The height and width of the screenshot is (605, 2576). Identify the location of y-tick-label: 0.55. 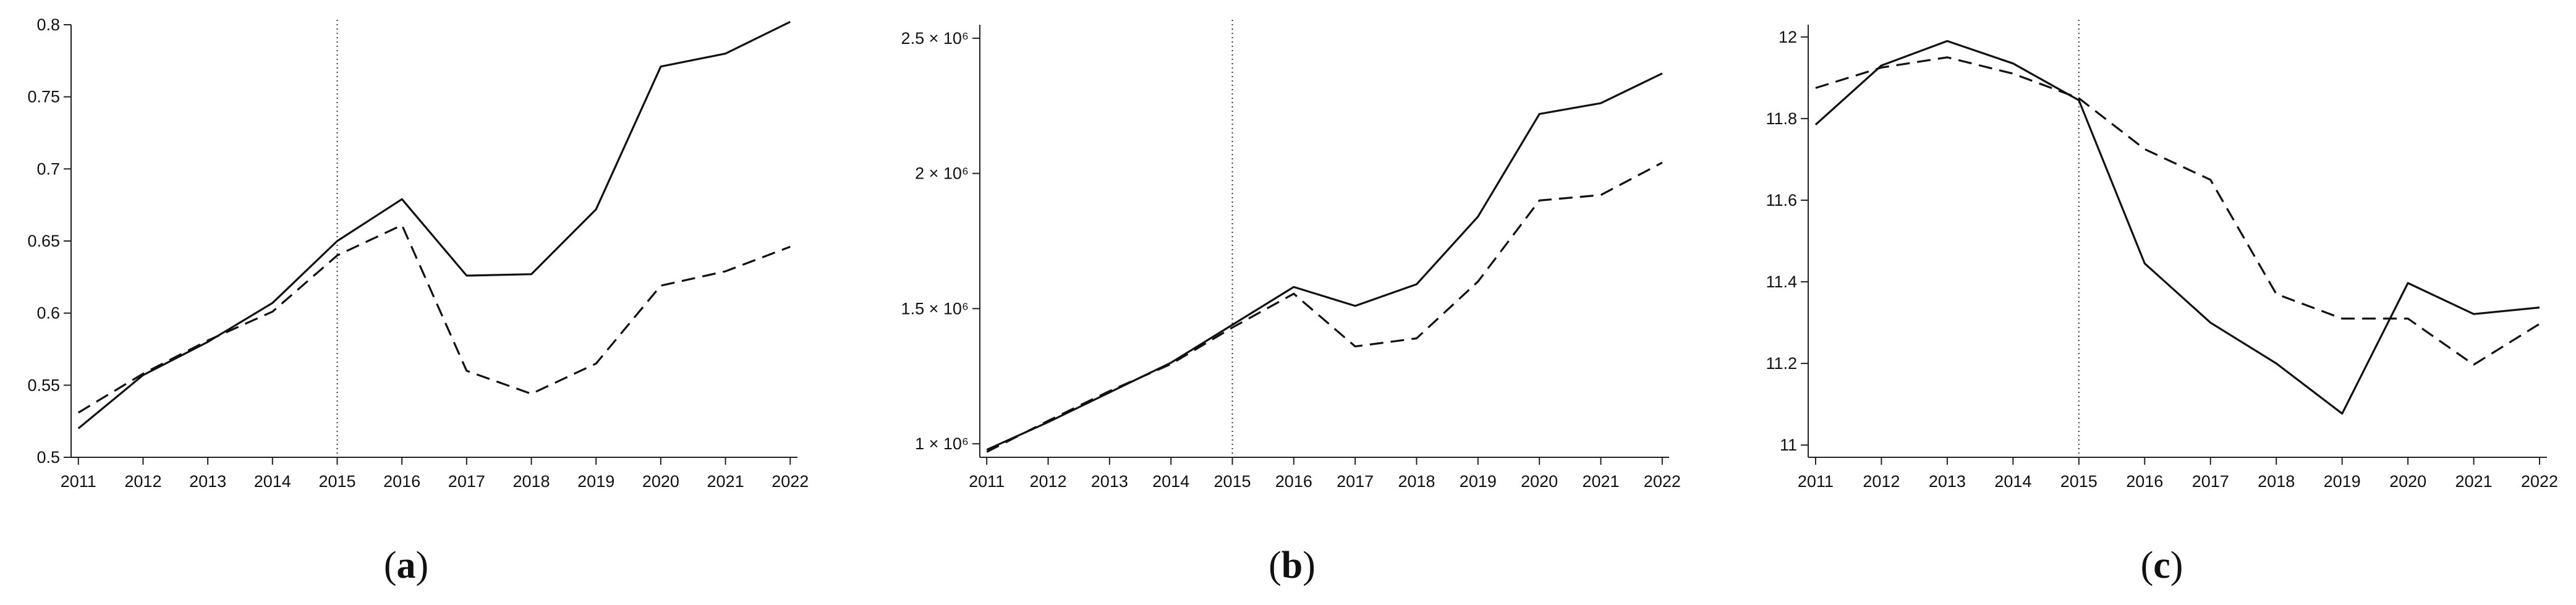
(43, 385).